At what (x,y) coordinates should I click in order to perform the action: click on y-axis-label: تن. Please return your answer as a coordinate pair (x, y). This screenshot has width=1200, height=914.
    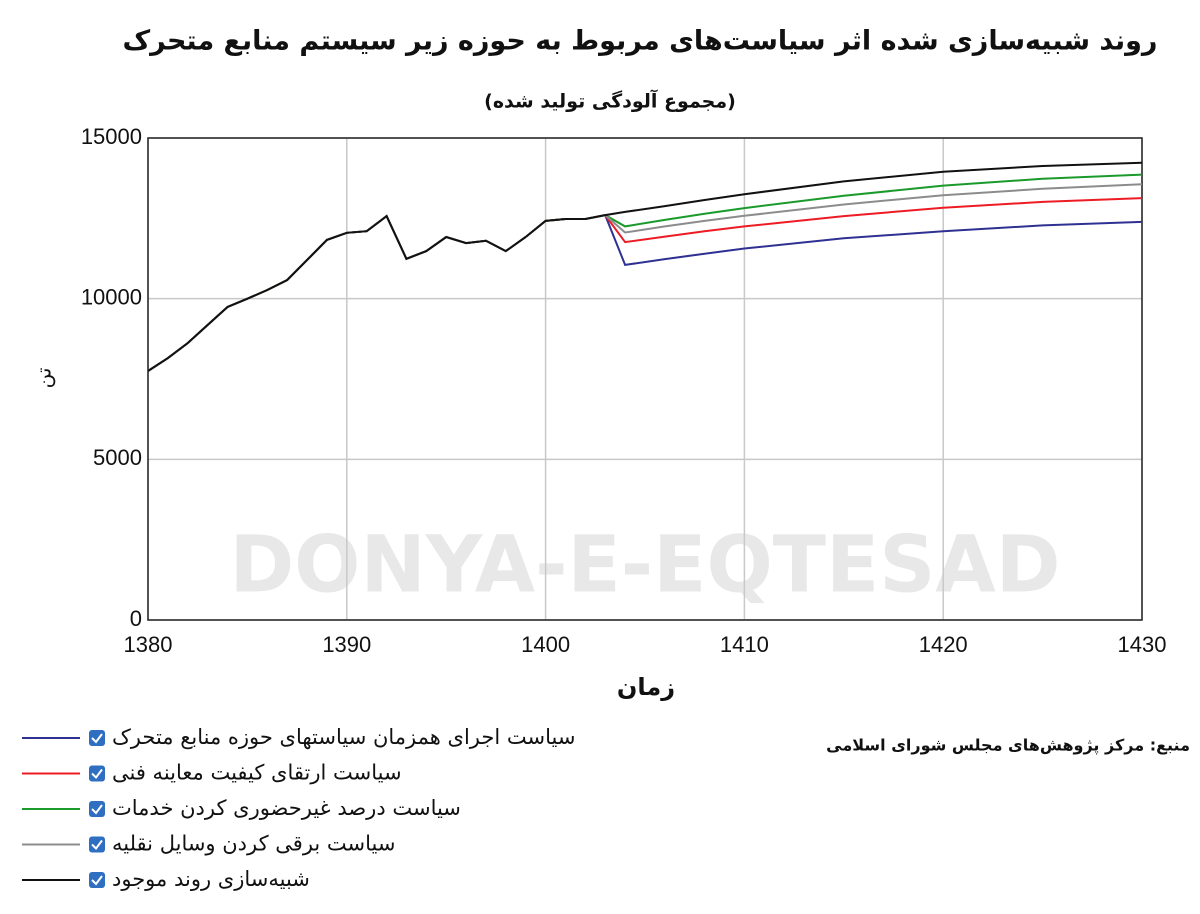
    Looking at the image, I should click on (44, 378).